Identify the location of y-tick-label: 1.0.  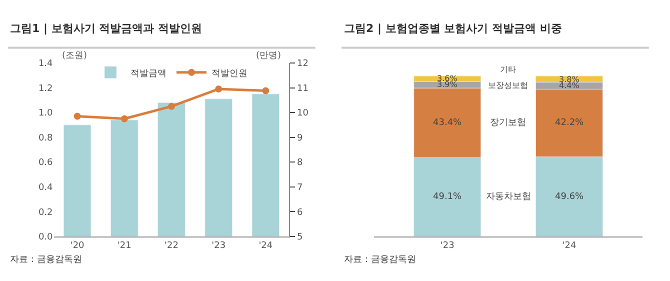
(46, 113).